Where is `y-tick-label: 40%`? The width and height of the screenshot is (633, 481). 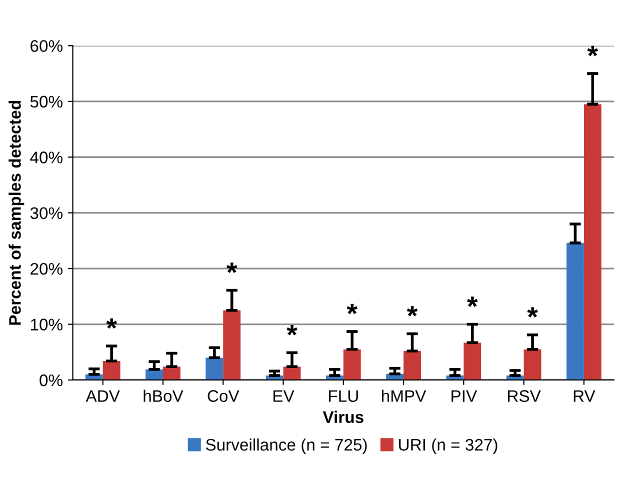 y-tick-label: 40% is located at coordinates (46, 158).